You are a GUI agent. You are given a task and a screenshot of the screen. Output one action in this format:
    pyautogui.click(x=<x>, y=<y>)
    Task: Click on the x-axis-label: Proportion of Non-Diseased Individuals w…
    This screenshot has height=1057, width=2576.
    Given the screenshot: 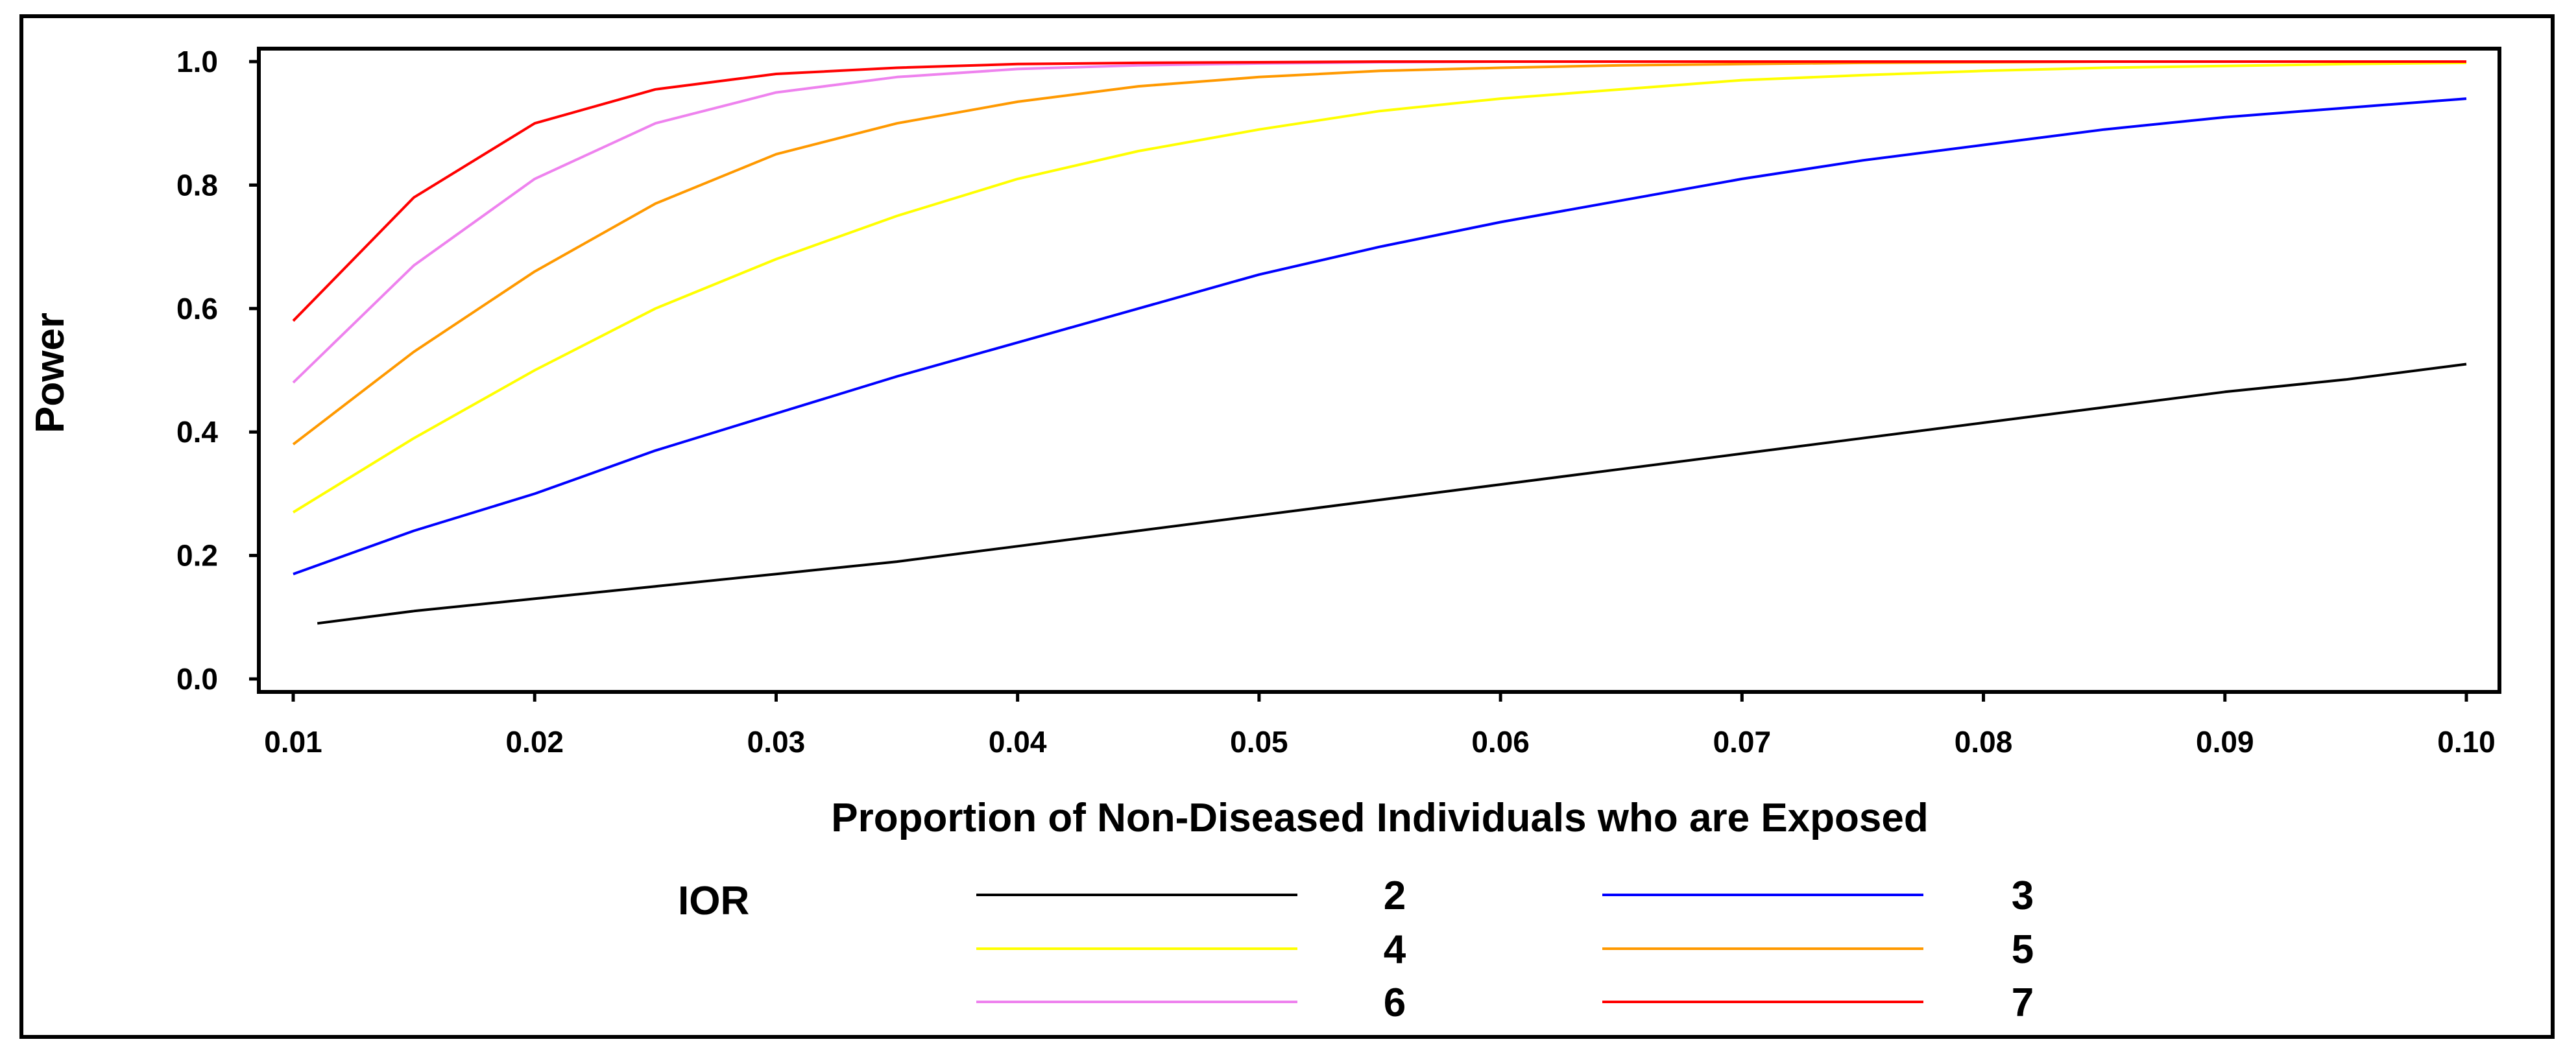 What is the action you would take?
    pyautogui.click(x=1379, y=818)
    